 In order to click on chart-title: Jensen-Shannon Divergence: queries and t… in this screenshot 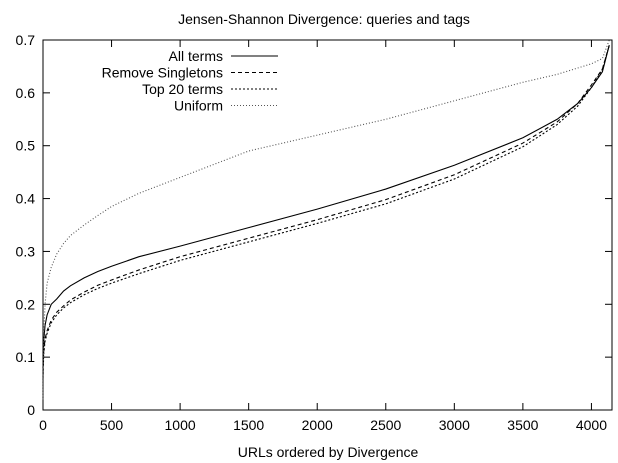, I will do `click(324, 19)`.